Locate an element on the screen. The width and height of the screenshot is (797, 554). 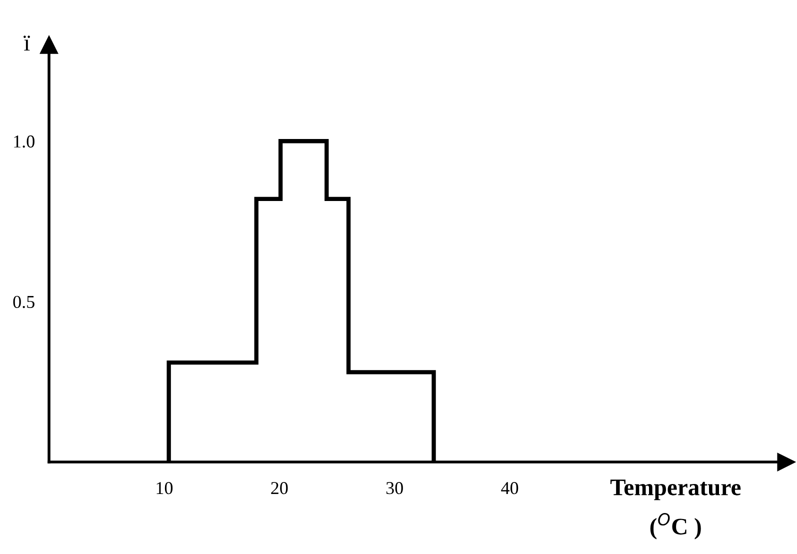
x-tick-label: 40 is located at coordinates (509, 488).